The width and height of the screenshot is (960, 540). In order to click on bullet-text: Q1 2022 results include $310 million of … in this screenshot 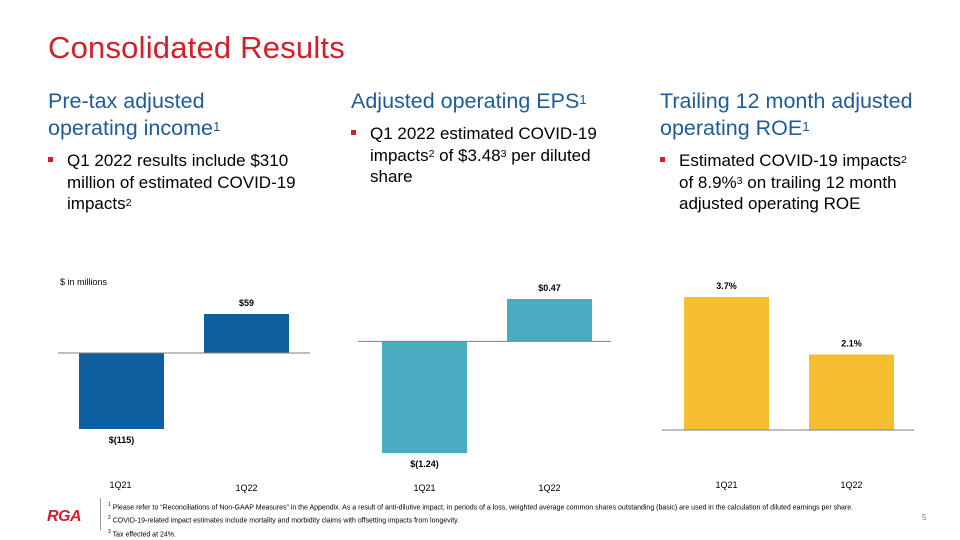, I will do `click(173, 182)`.